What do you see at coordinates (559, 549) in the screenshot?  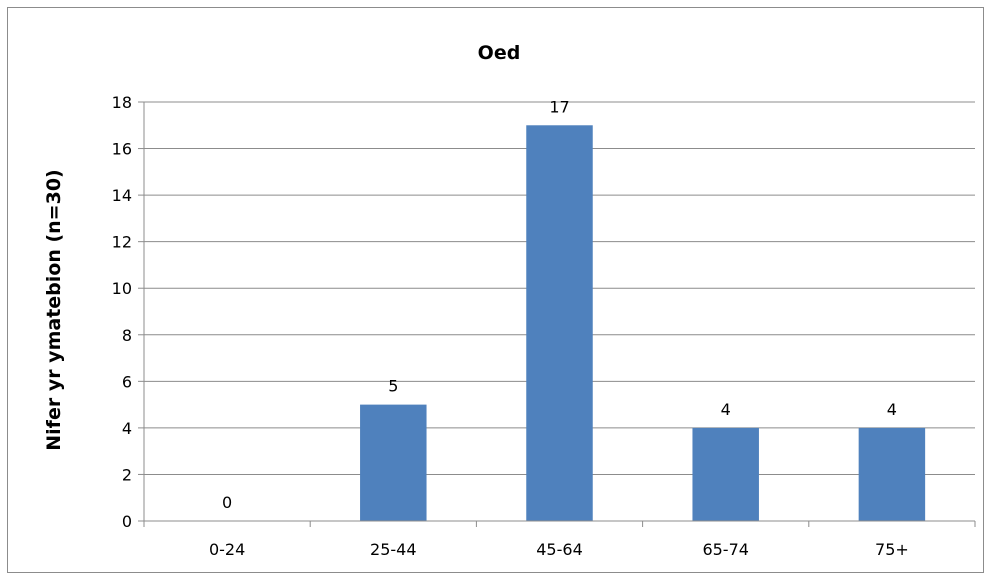 I see `x-tick-label: 45-64` at bounding box center [559, 549].